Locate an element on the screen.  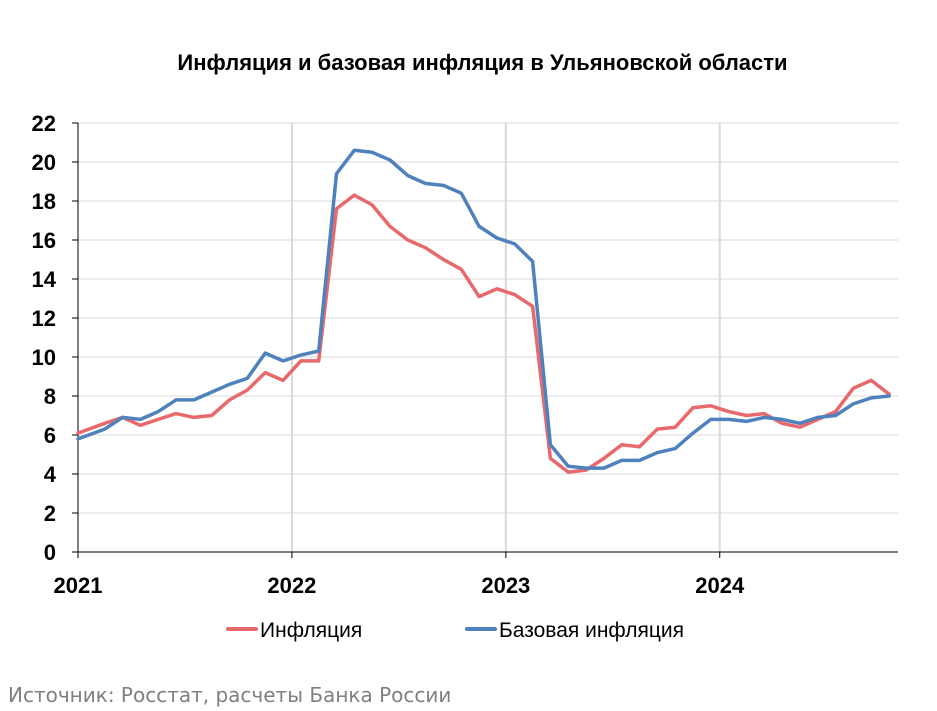
legend-label: Базовая инфляция is located at coordinates (591, 630).